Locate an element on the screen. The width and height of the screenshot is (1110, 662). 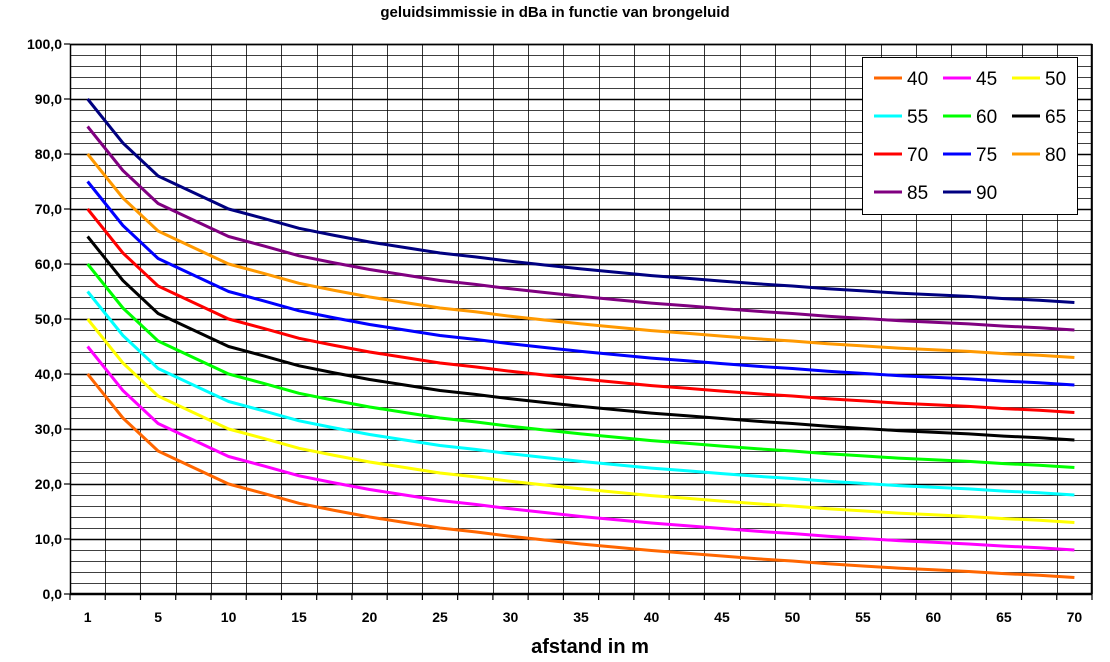
x-tick-label: 40 is located at coordinates (652, 617).